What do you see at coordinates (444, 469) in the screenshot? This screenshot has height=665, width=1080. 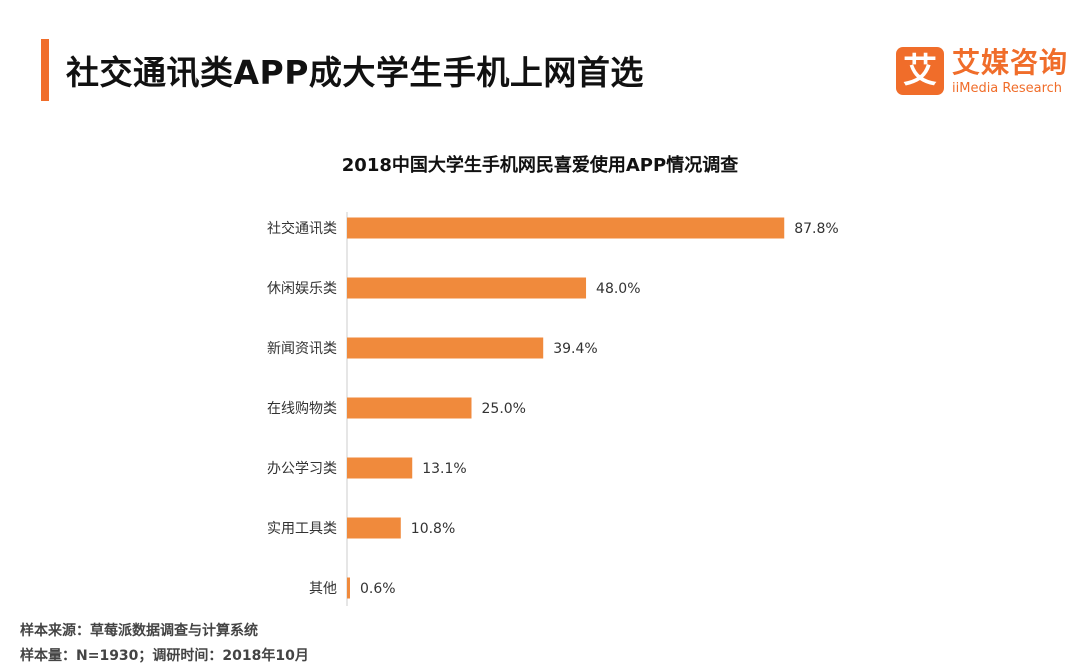 I see `value-label: 13.1%` at bounding box center [444, 469].